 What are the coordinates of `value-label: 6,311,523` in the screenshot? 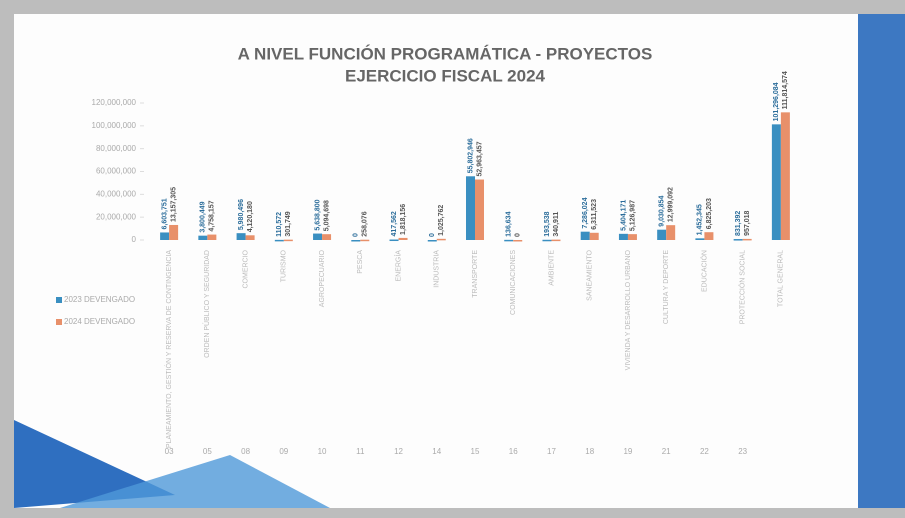 It's located at (594, 214).